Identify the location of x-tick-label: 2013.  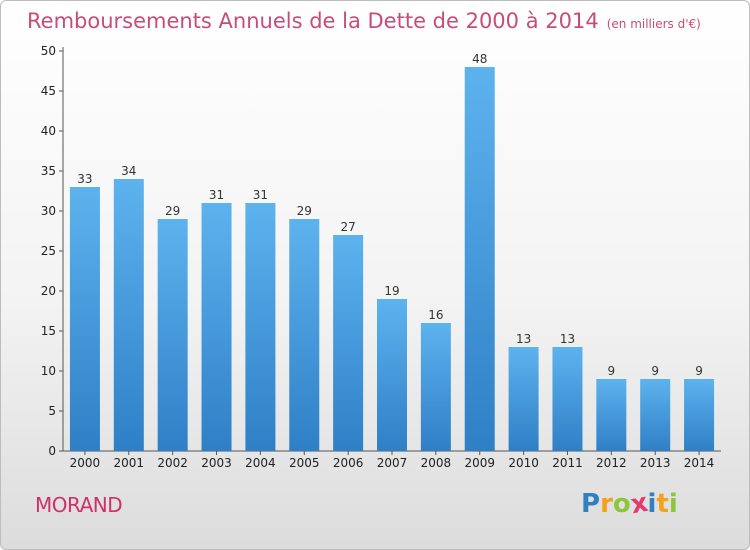
(655, 463).